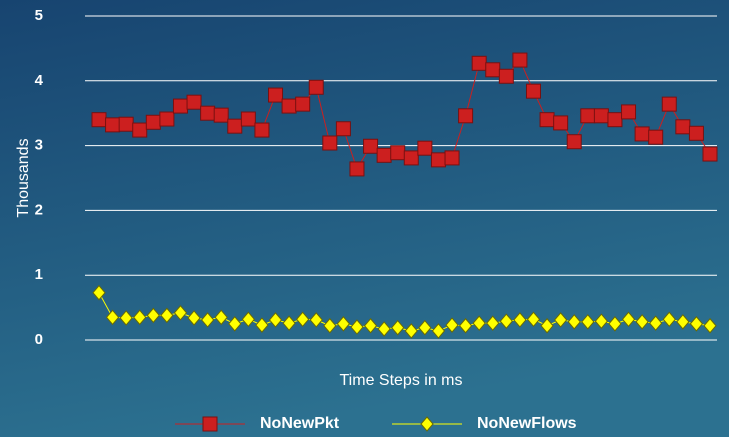 This screenshot has height=437, width=729. I want to click on y-tick-label: 0, so click(39, 339).